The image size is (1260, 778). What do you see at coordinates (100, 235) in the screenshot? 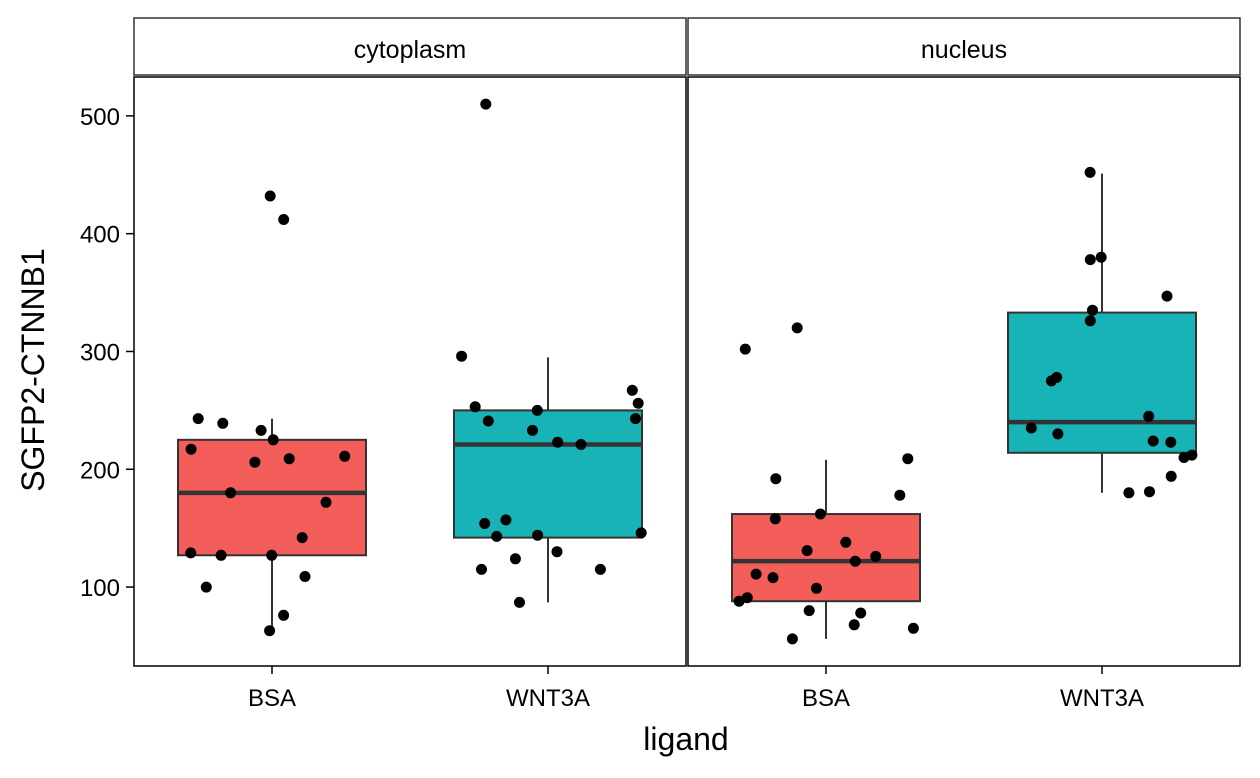
I see `y-tick-label: 400` at bounding box center [100, 235].